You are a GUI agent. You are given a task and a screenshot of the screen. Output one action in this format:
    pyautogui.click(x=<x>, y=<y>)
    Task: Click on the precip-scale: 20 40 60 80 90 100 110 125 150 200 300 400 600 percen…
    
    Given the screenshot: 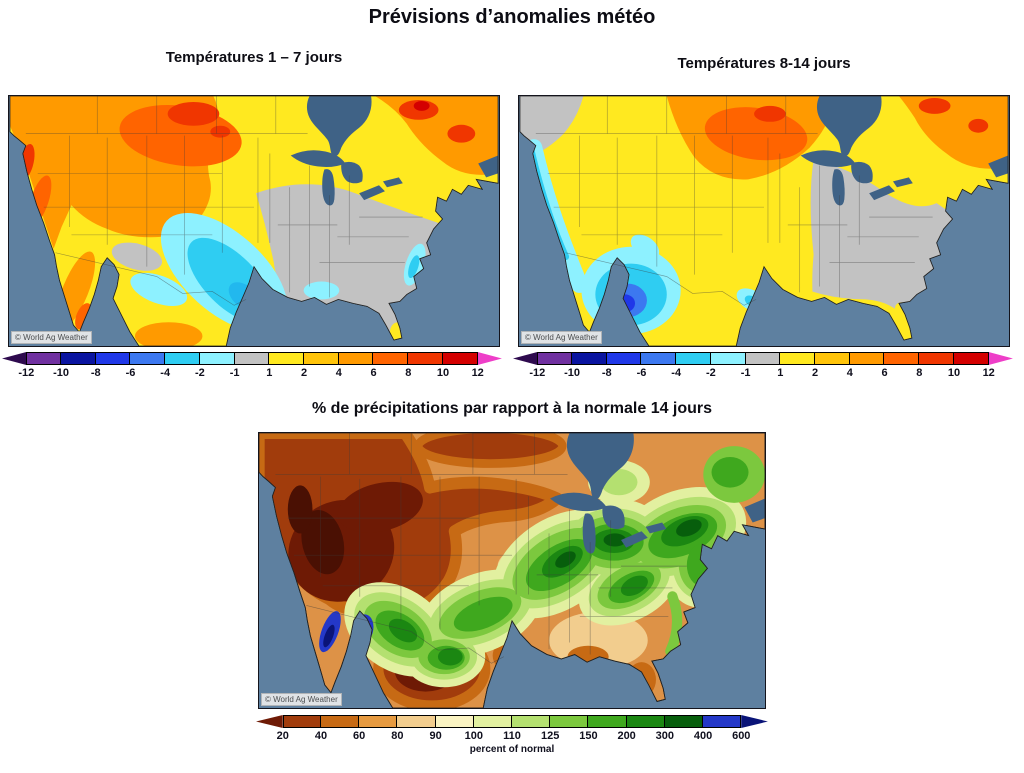 What is the action you would take?
    pyautogui.click(x=512, y=735)
    